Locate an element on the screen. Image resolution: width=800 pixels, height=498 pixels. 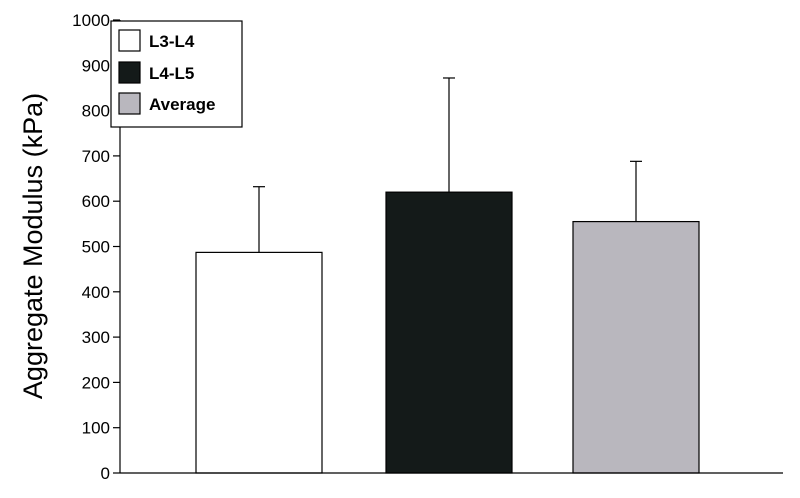
y-tick-label: 500 is located at coordinates (96, 247).